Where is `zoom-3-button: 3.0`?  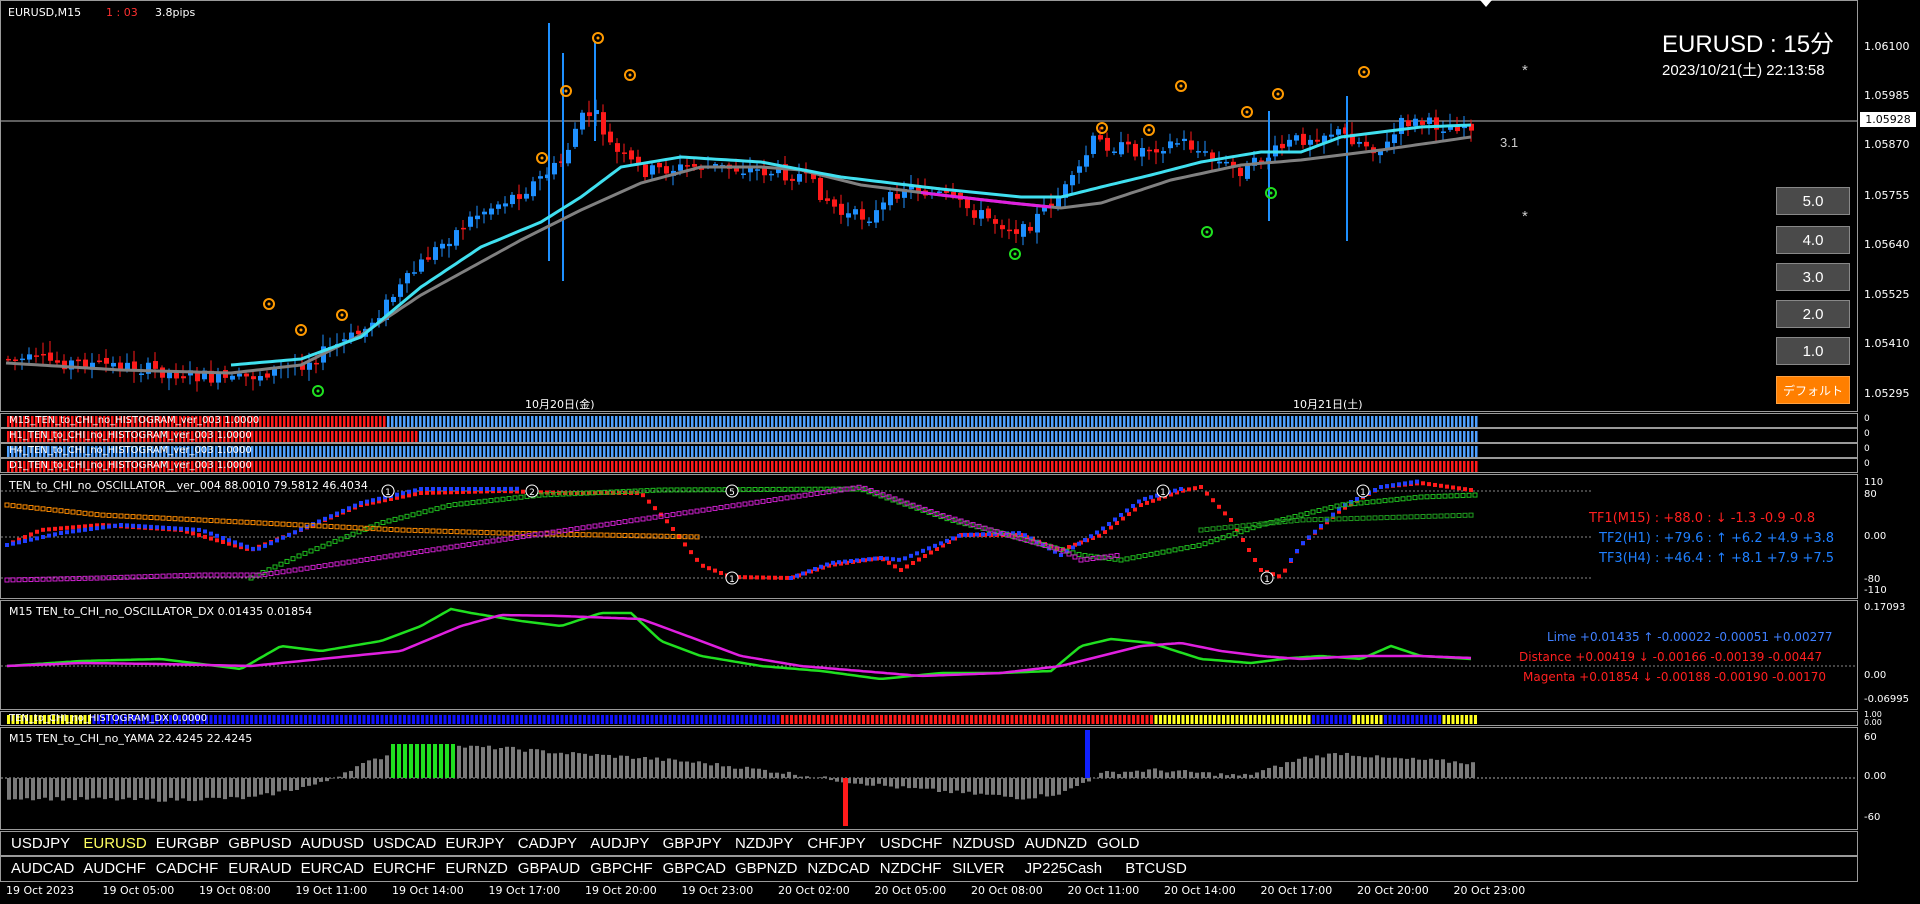
zoom-3-button: 3.0 is located at coordinates (1813, 277).